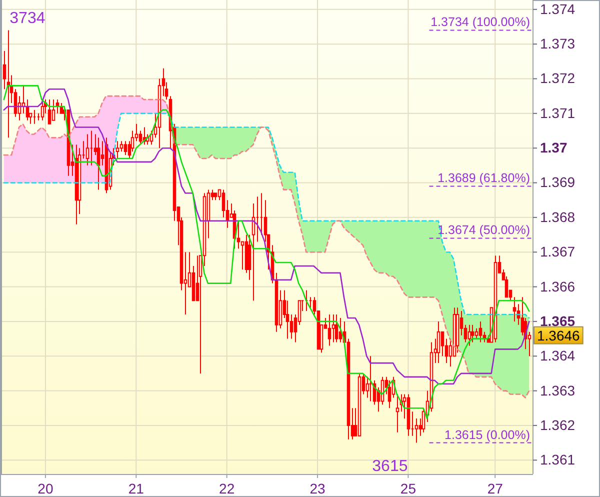 This screenshot has width=600, height=497. I want to click on x-tick-label: 23, so click(318, 488).